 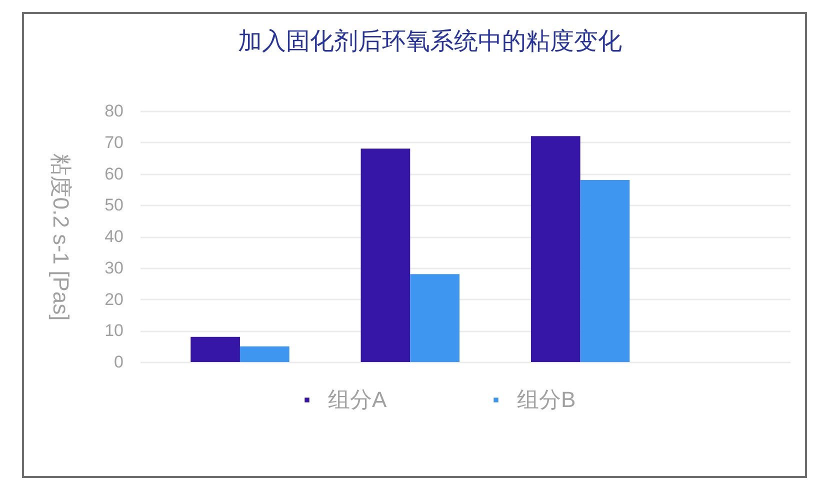 What do you see at coordinates (430, 41) in the screenshot?
I see `chart-title: 加入固化剂后环氧系统中的粘度变化` at bounding box center [430, 41].